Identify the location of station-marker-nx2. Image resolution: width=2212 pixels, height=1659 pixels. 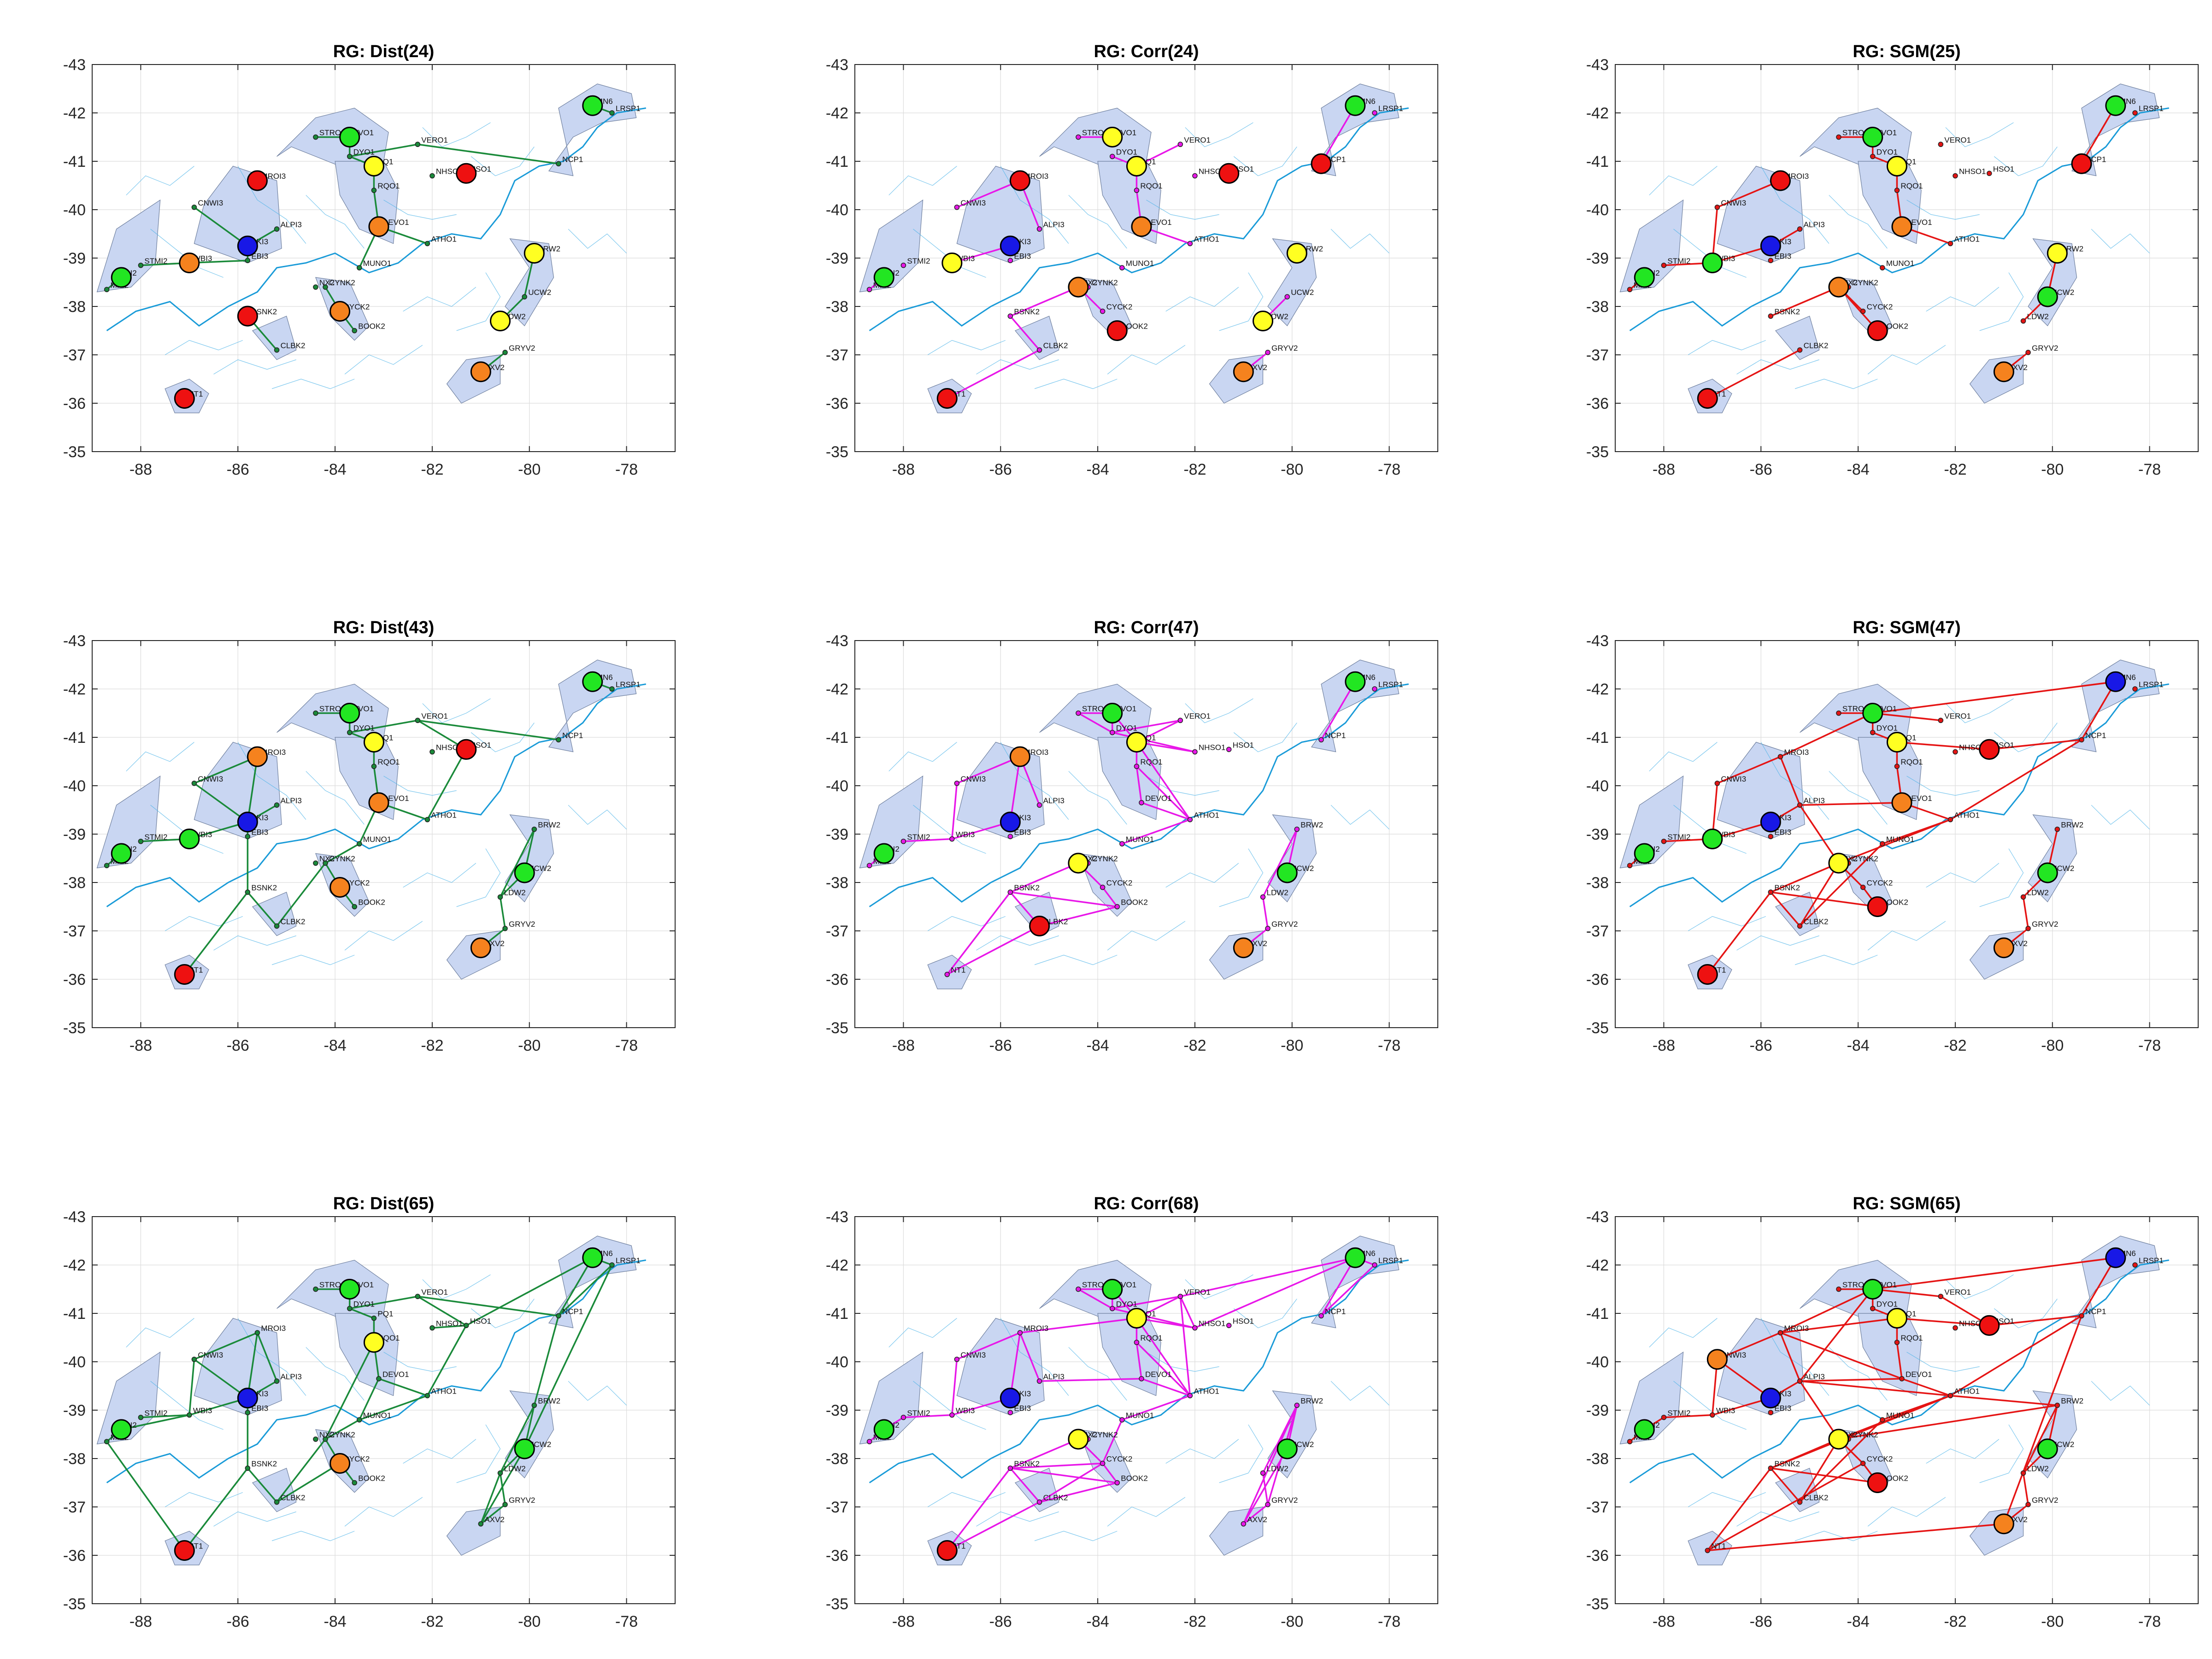
(315, 287).